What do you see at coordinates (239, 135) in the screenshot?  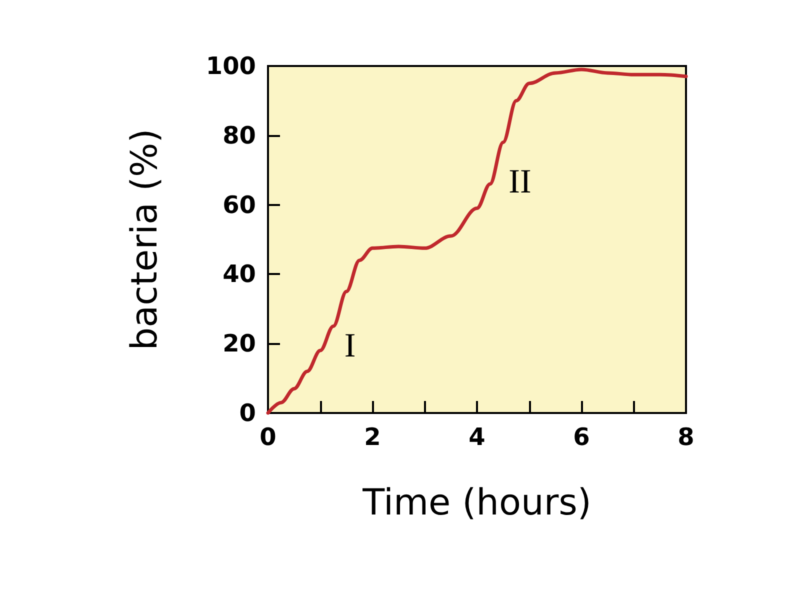 I see `y-tick-label: 80` at bounding box center [239, 135].